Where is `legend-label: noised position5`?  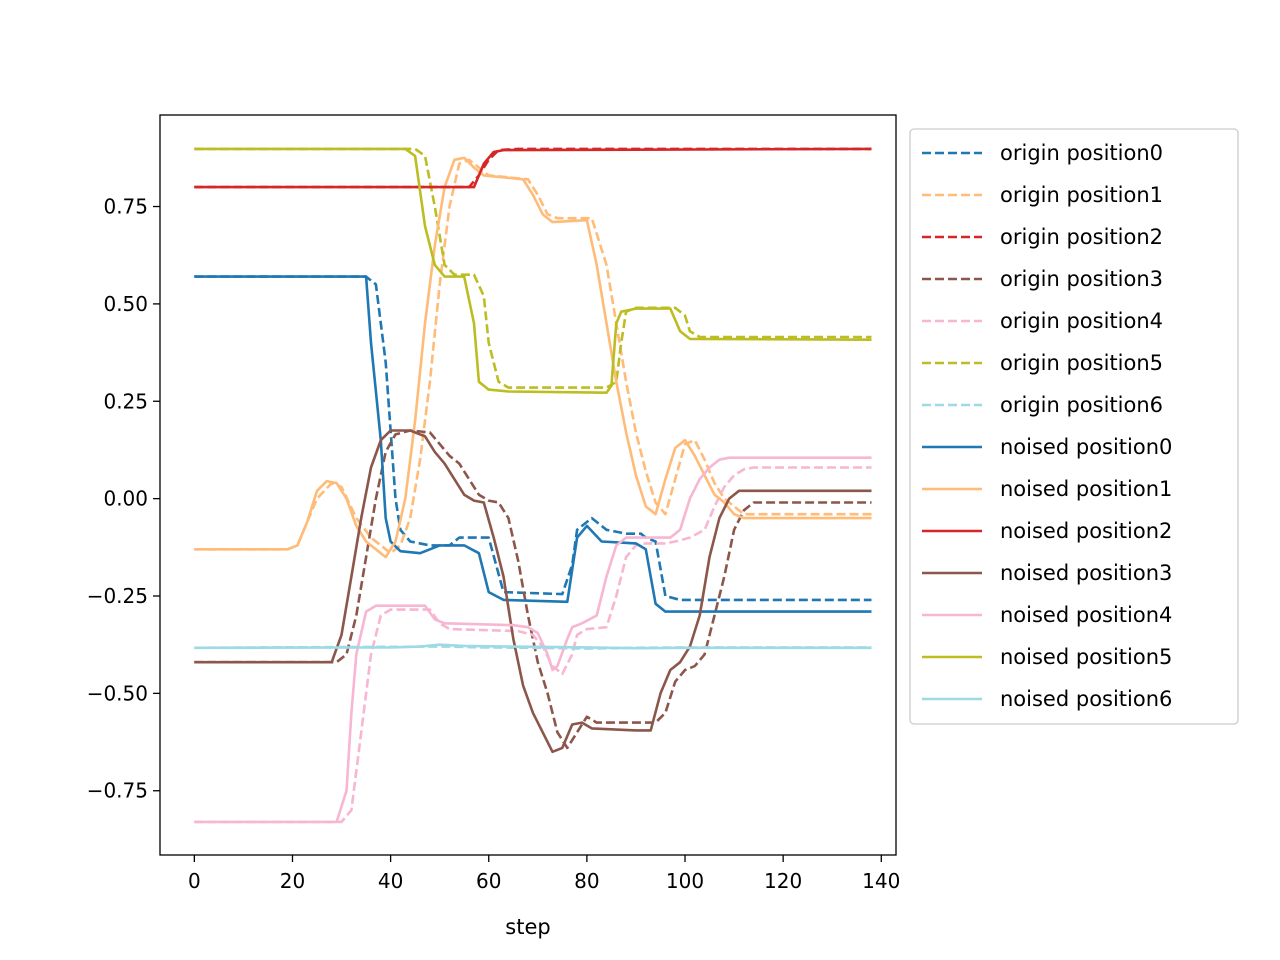
legend-label: noised position5 is located at coordinates (1086, 657).